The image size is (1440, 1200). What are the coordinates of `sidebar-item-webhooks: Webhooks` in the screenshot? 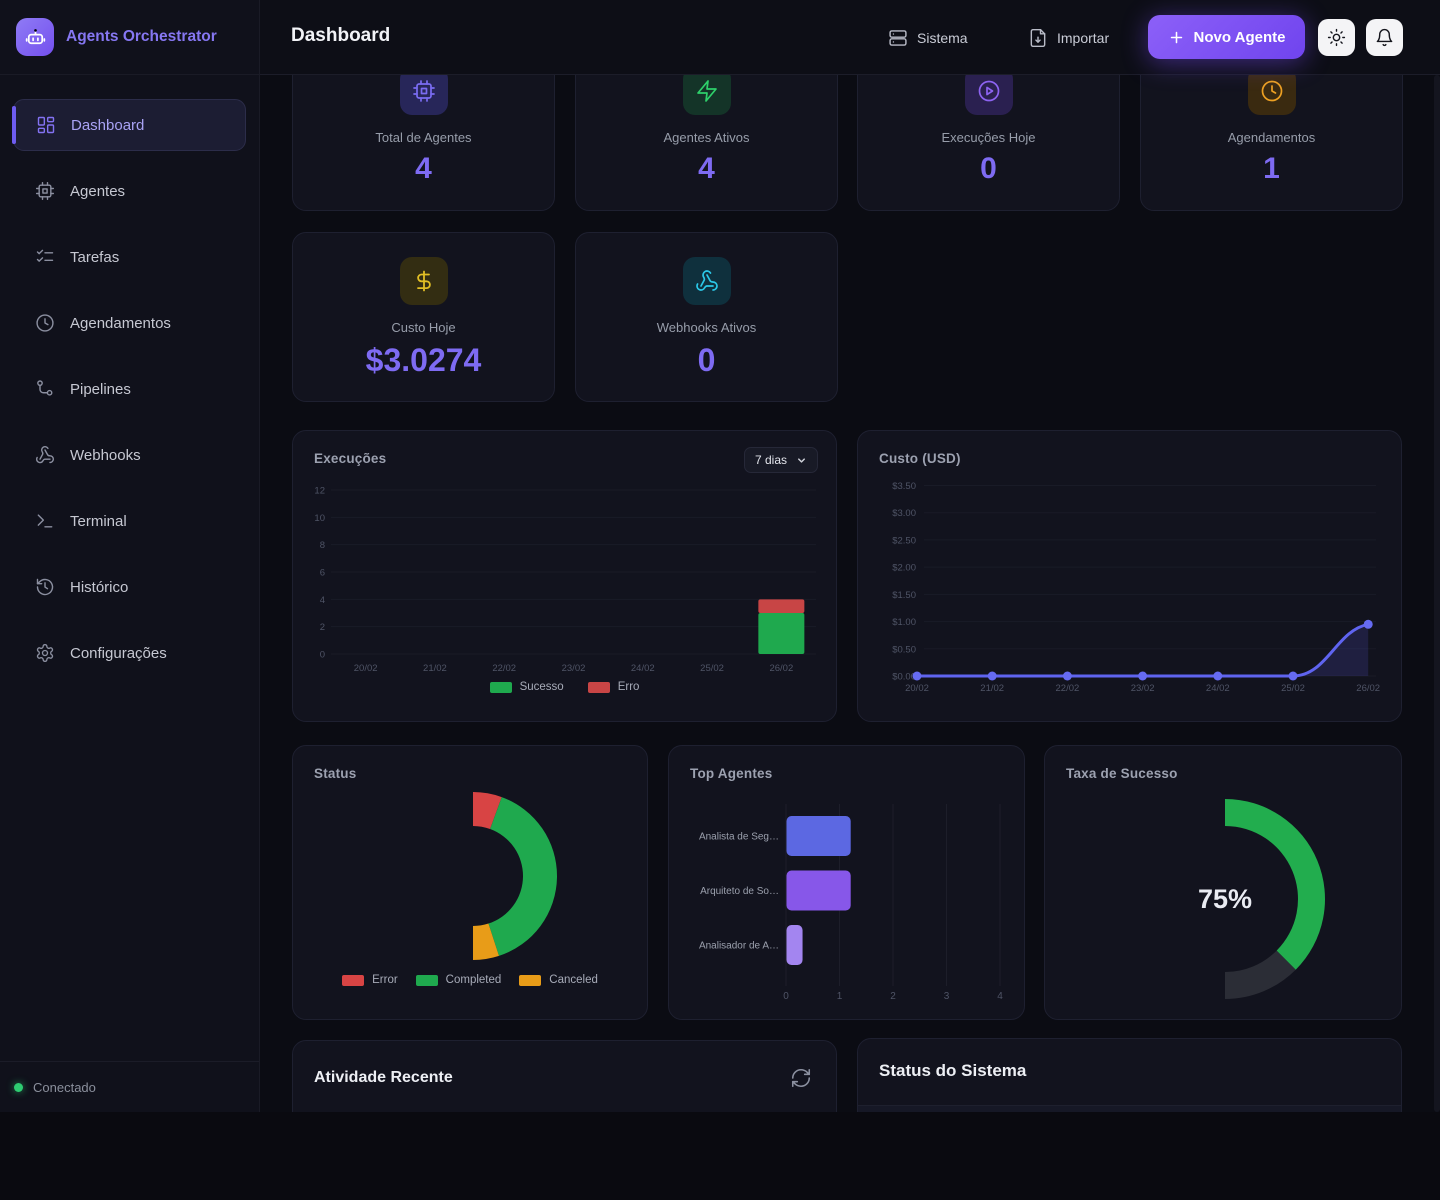 It's located at (129, 455).